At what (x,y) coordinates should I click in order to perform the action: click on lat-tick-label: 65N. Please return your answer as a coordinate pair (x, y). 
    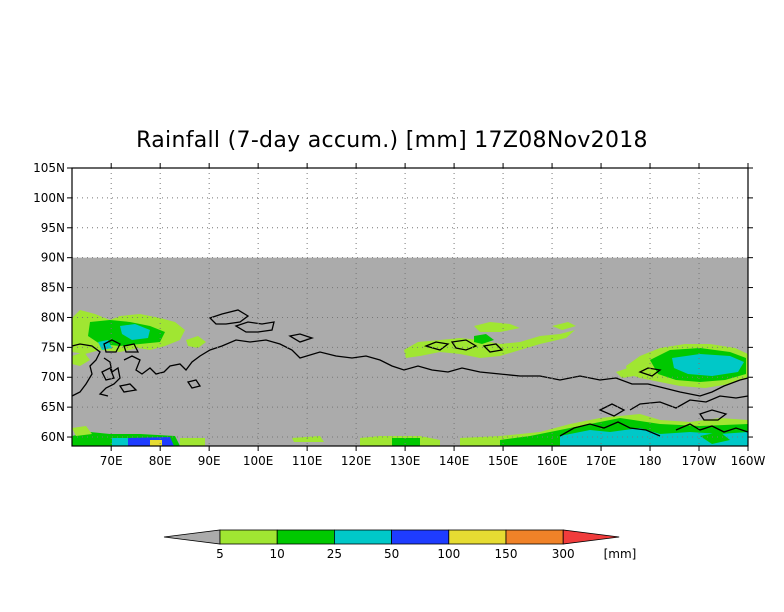
    Looking at the image, I should click on (53, 407).